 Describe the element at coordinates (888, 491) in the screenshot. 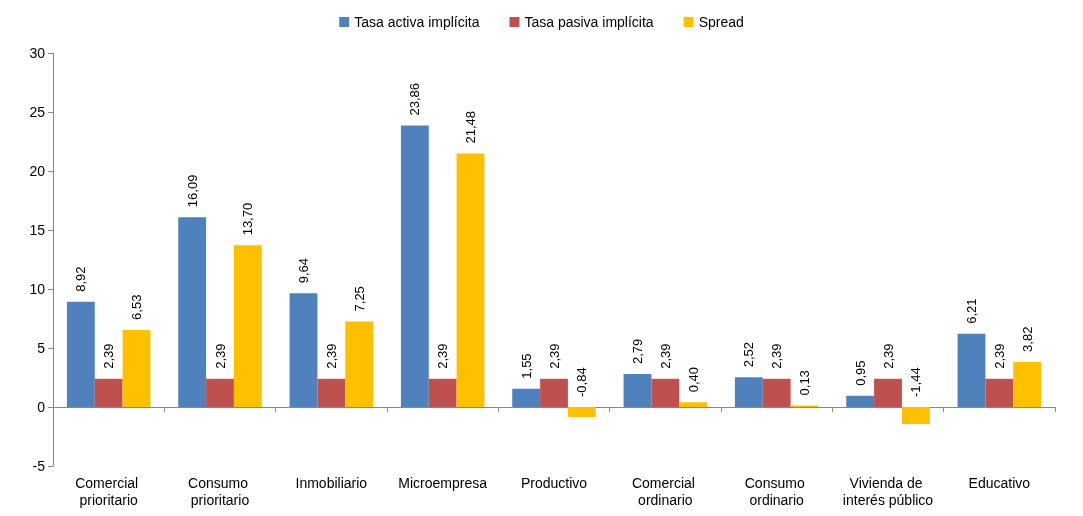

I see `x-tick-label: Vivienda de interés público` at that location.